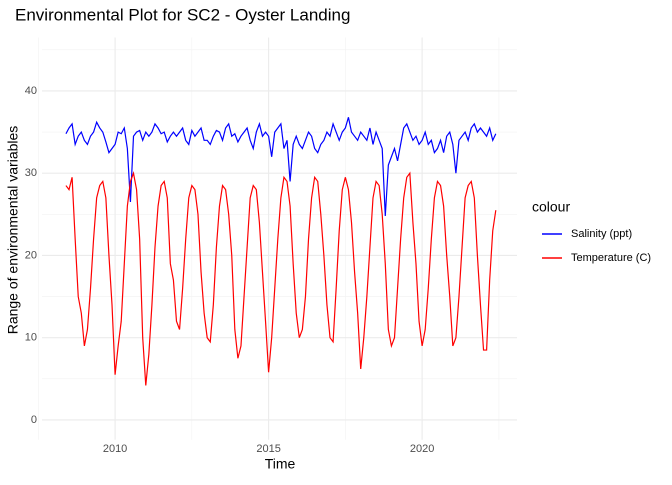 The height and width of the screenshot is (485, 672). Describe the element at coordinates (31, 255) in the screenshot. I see `y-tick-label: 20` at that location.